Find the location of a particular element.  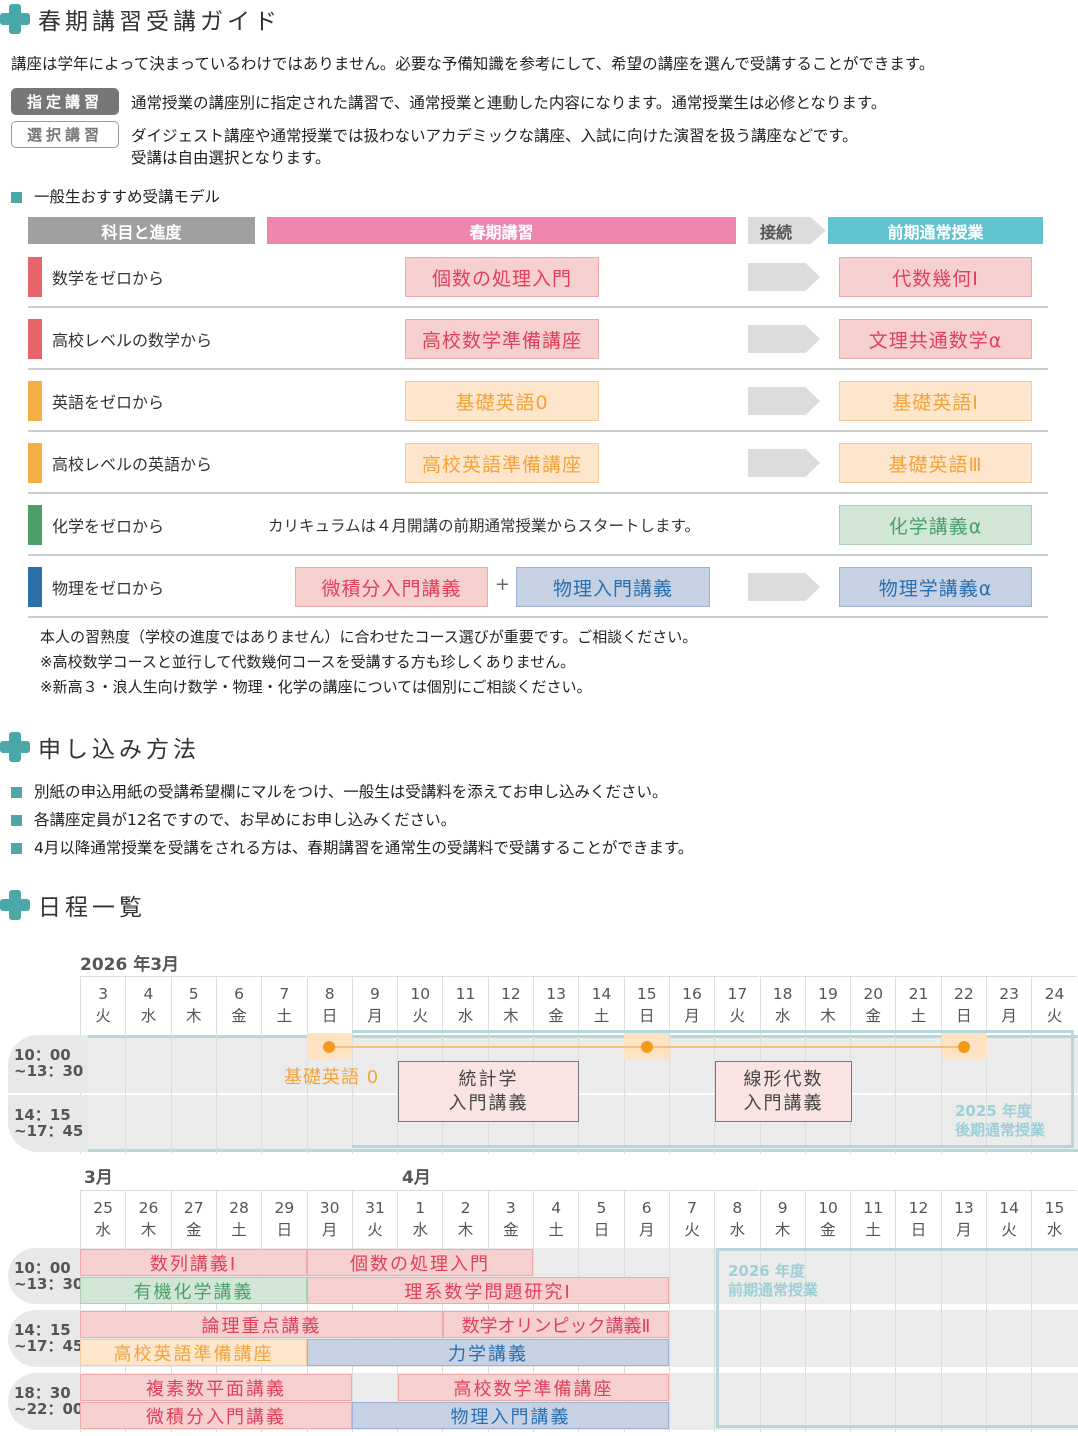

calendar-day: 23 月 is located at coordinates (1009, 1005).